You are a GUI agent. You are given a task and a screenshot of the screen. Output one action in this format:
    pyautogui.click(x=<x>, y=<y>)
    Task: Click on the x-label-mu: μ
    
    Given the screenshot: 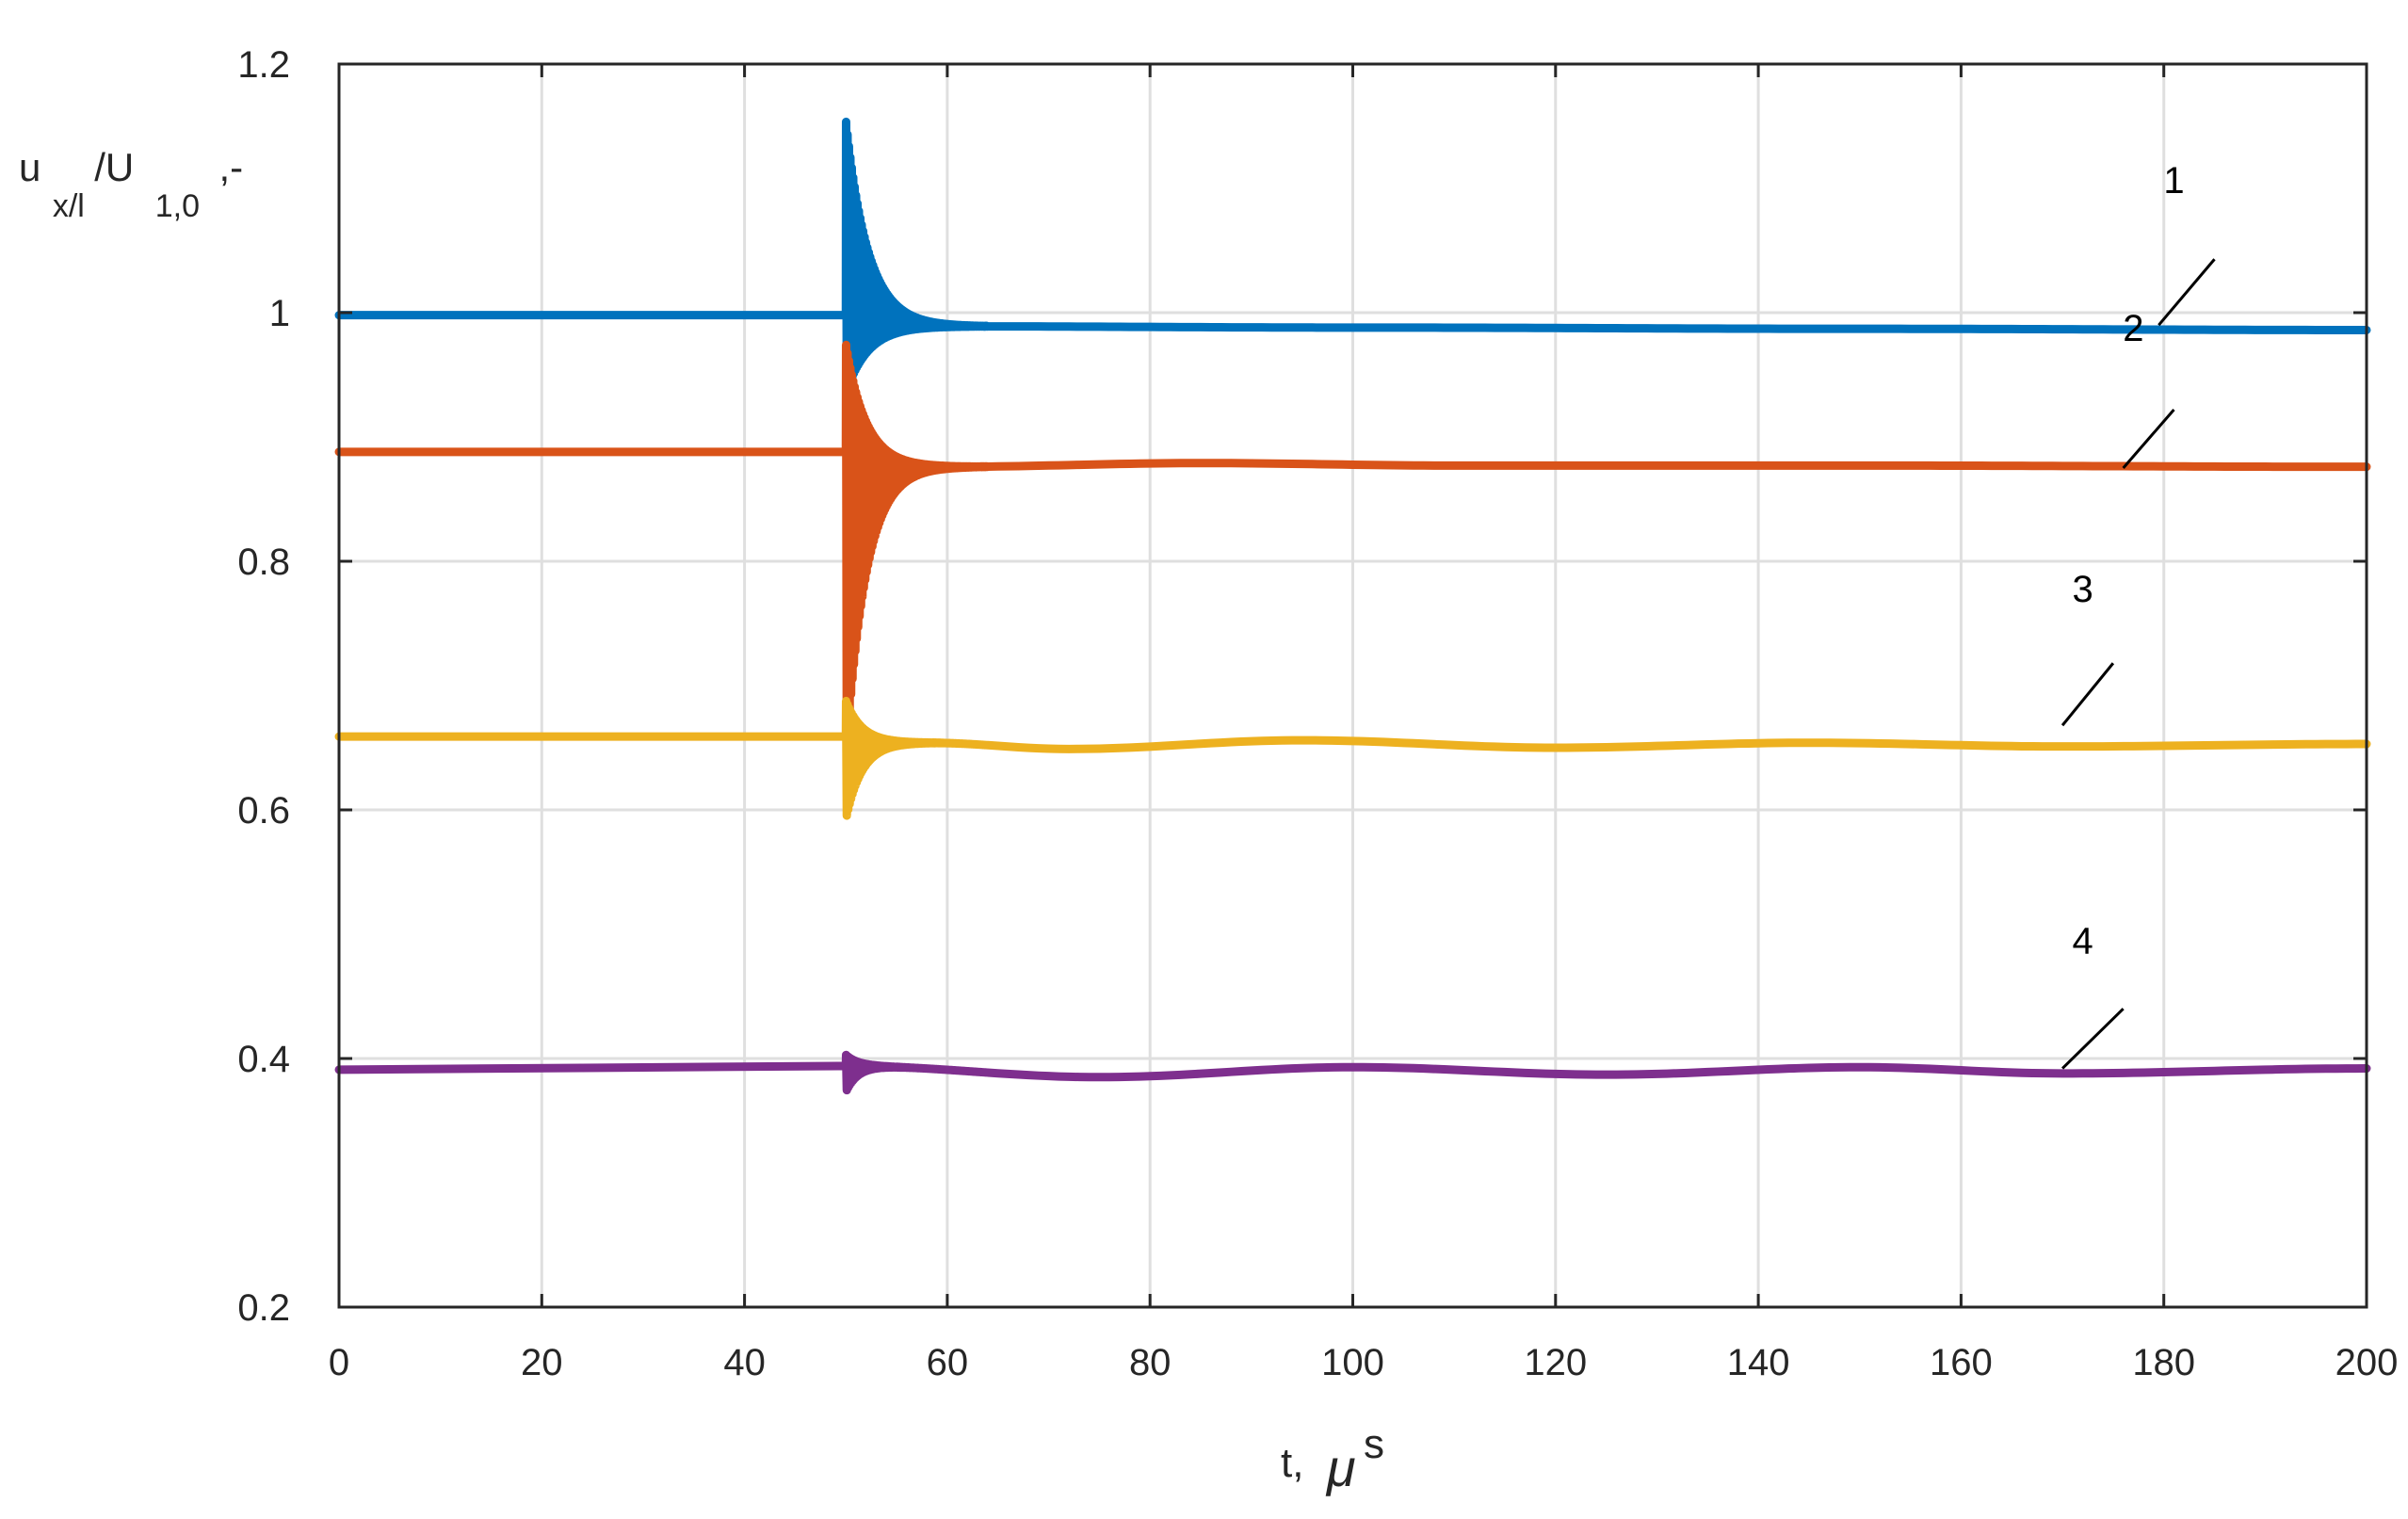 What is the action you would take?
    pyautogui.click(x=1340, y=1467)
    